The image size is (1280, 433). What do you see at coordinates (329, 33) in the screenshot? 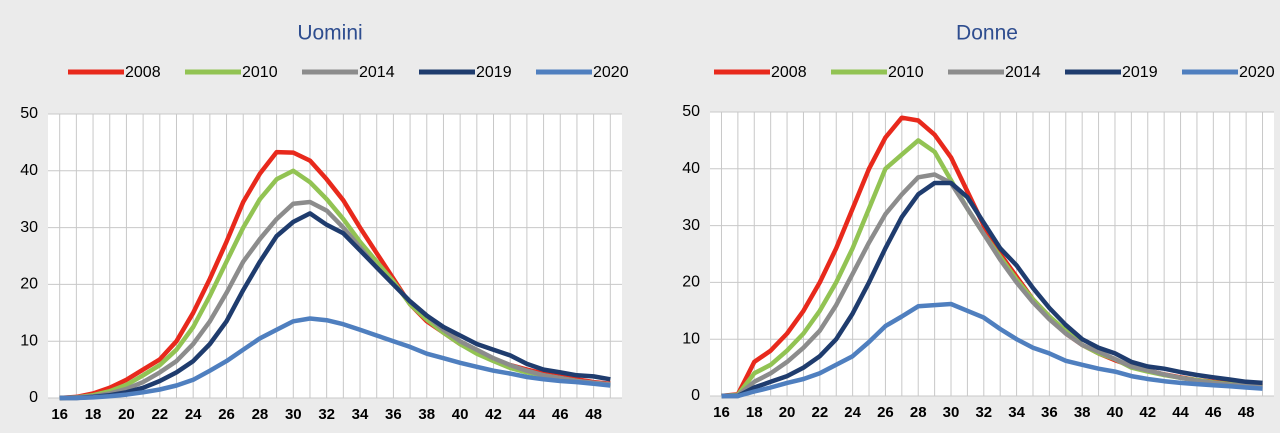
I see `chart-title: Uomini` at bounding box center [329, 33].